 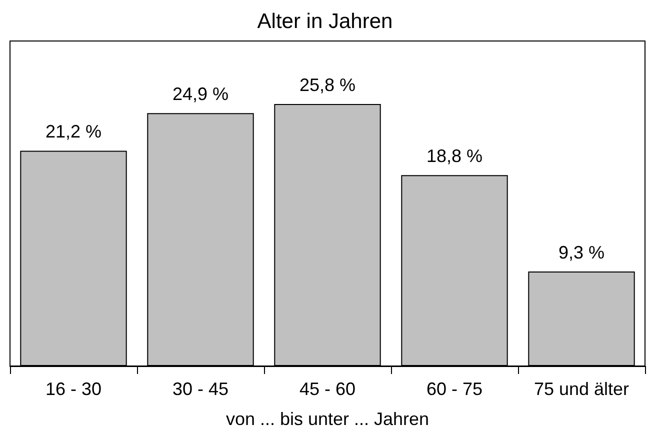 What do you see at coordinates (454, 156) in the screenshot?
I see `data-label: 18,8 %` at bounding box center [454, 156].